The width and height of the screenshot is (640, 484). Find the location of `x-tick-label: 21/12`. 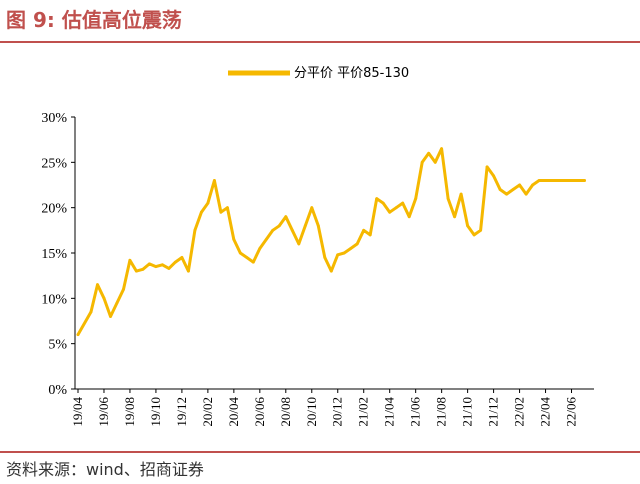

x-tick-label: 21/12 is located at coordinates (493, 412).